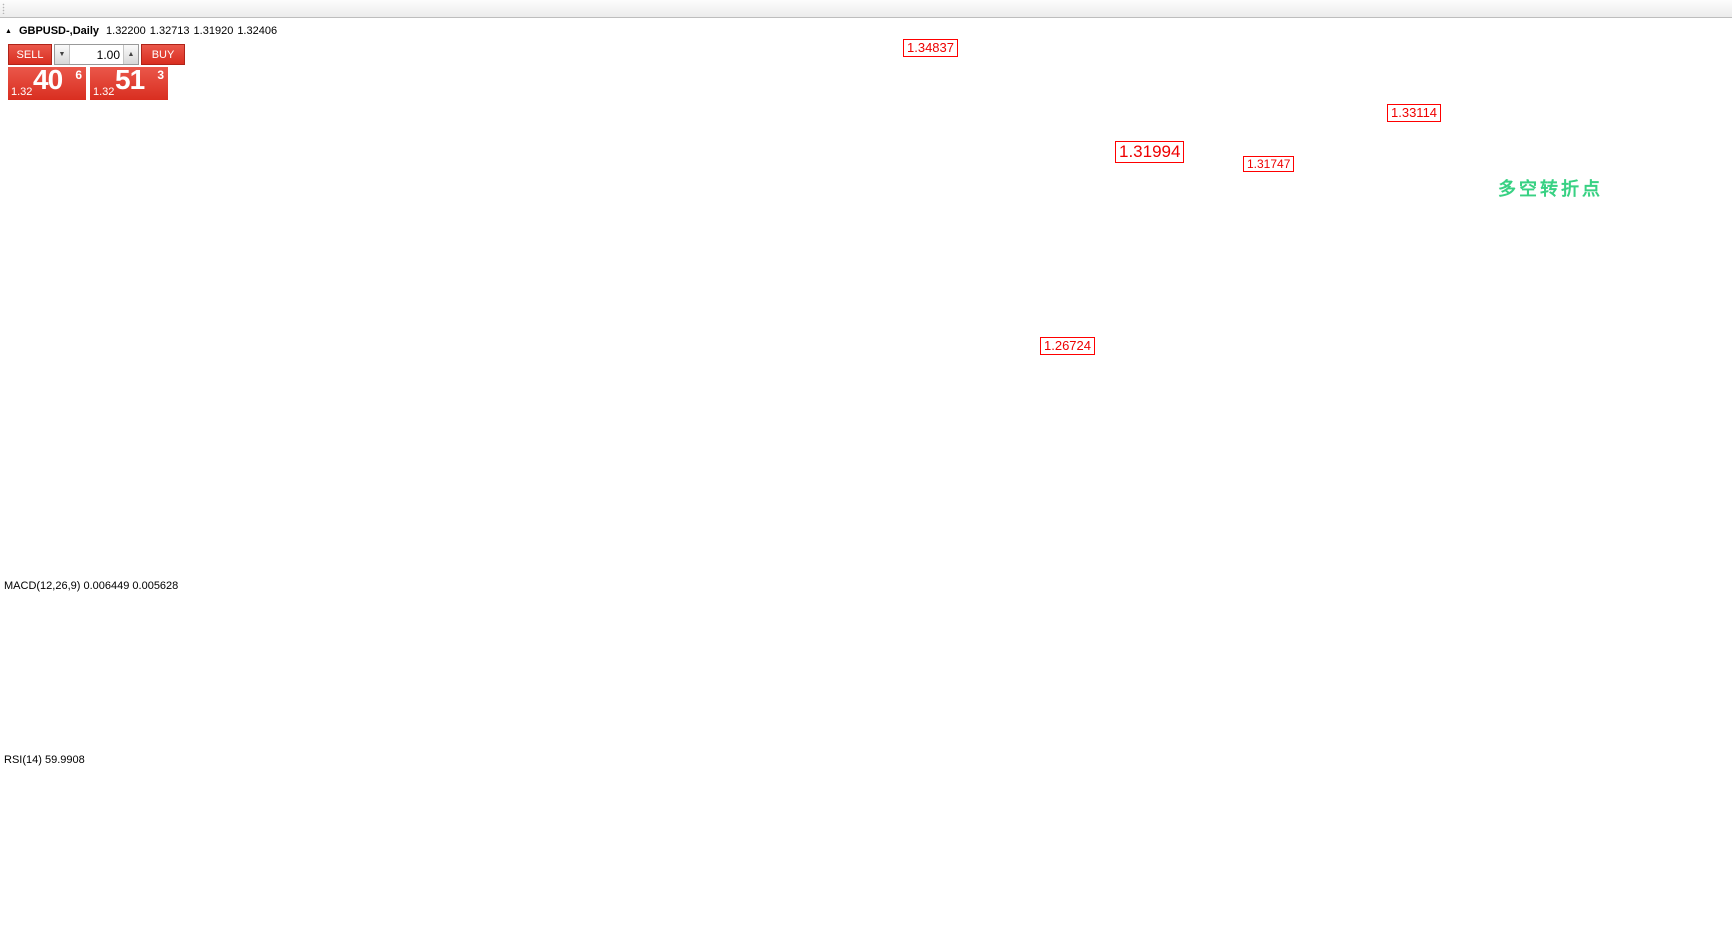 The height and width of the screenshot is (940, 1732). I want to click on sell-price-pip: 6, so click(78, 75).